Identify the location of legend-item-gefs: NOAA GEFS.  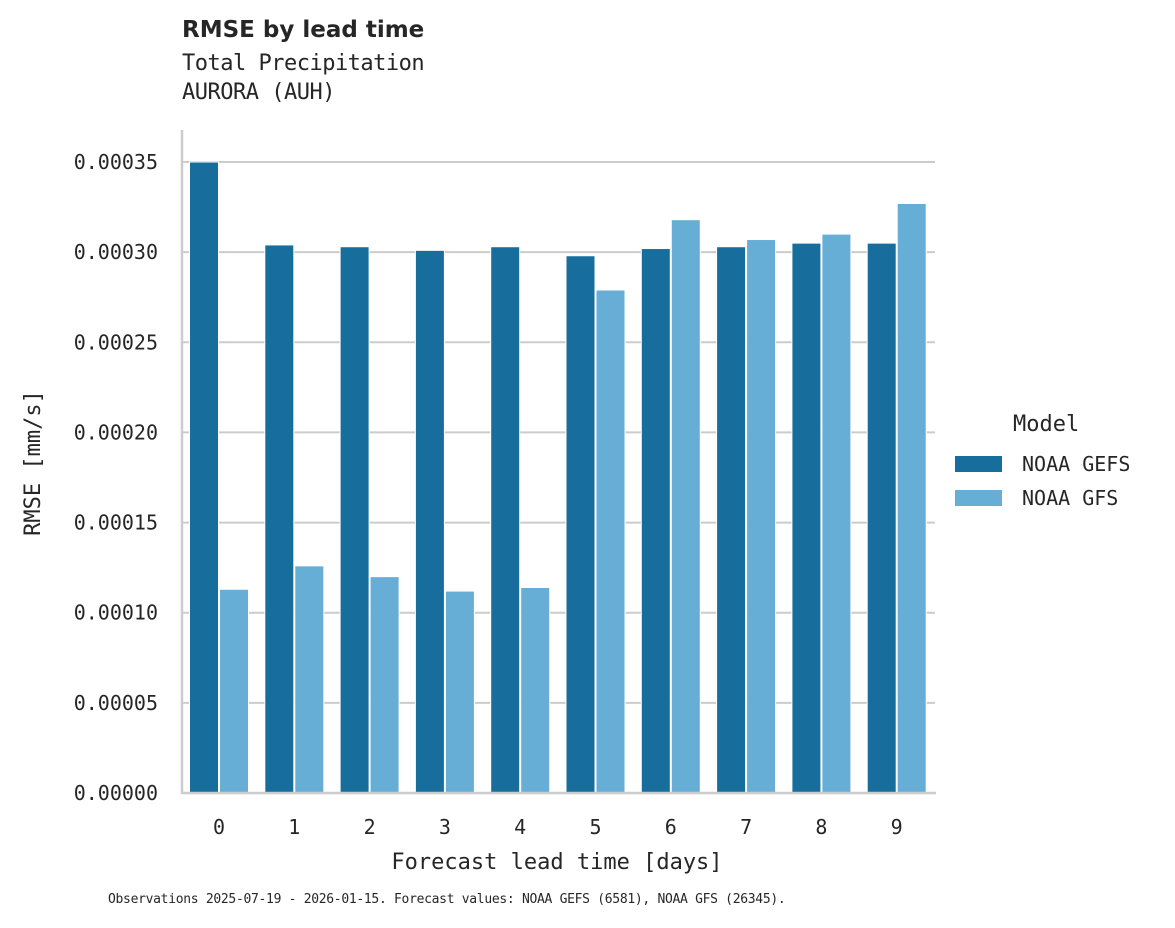
(1042, 464).